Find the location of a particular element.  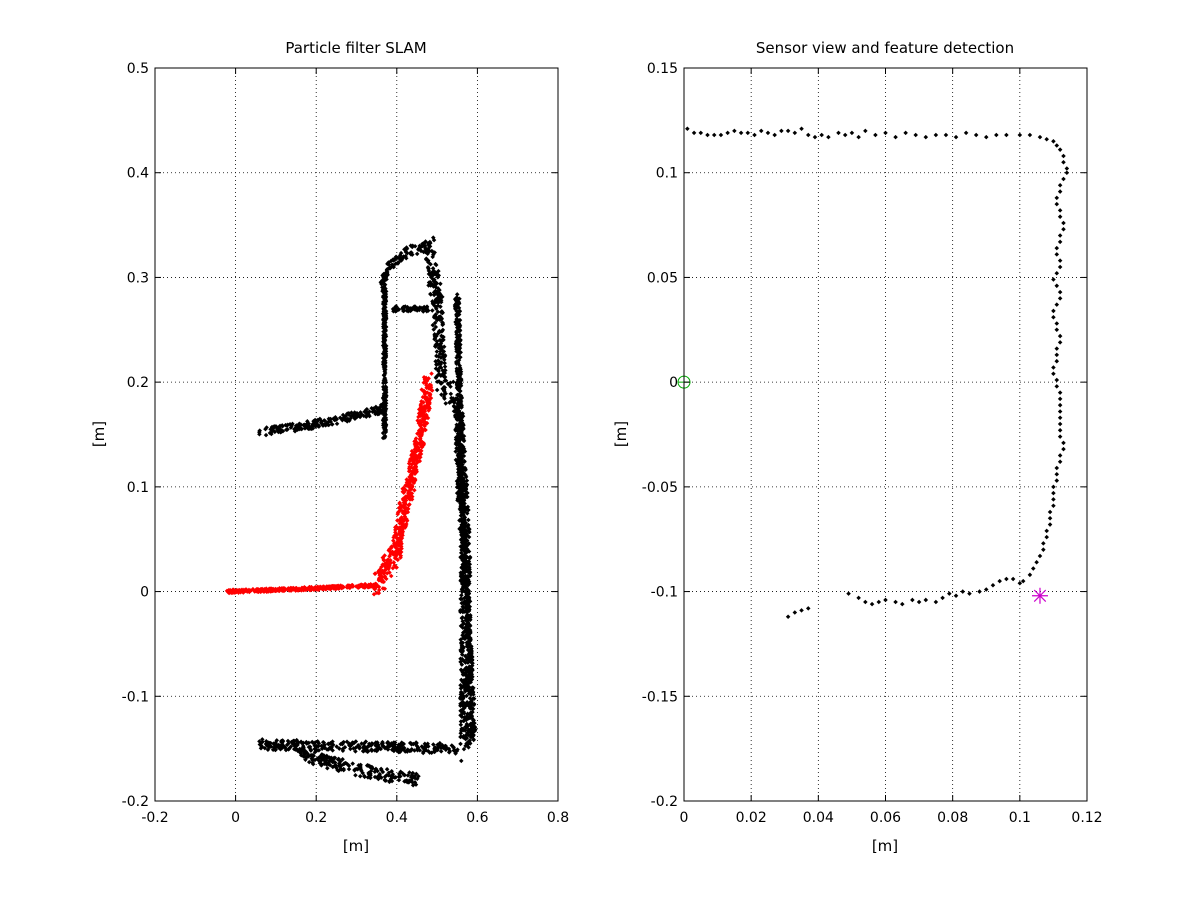

sensor-y-axis-label: [m] is located at coordinates (621, 434).